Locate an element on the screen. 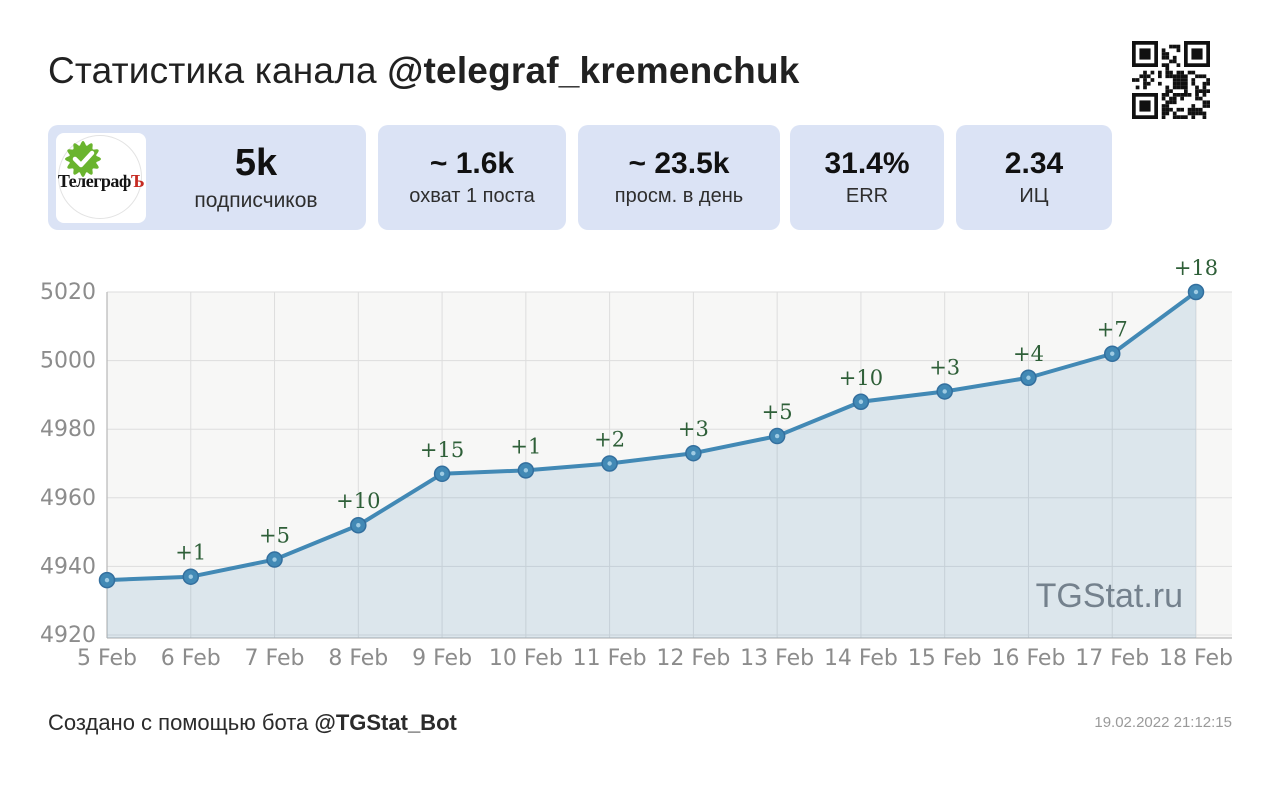 The height and width of the screenshot is (788, 1280). stat-card-reach: ~ 1.6k охват 1 поста is located at coordinates (472, 177).